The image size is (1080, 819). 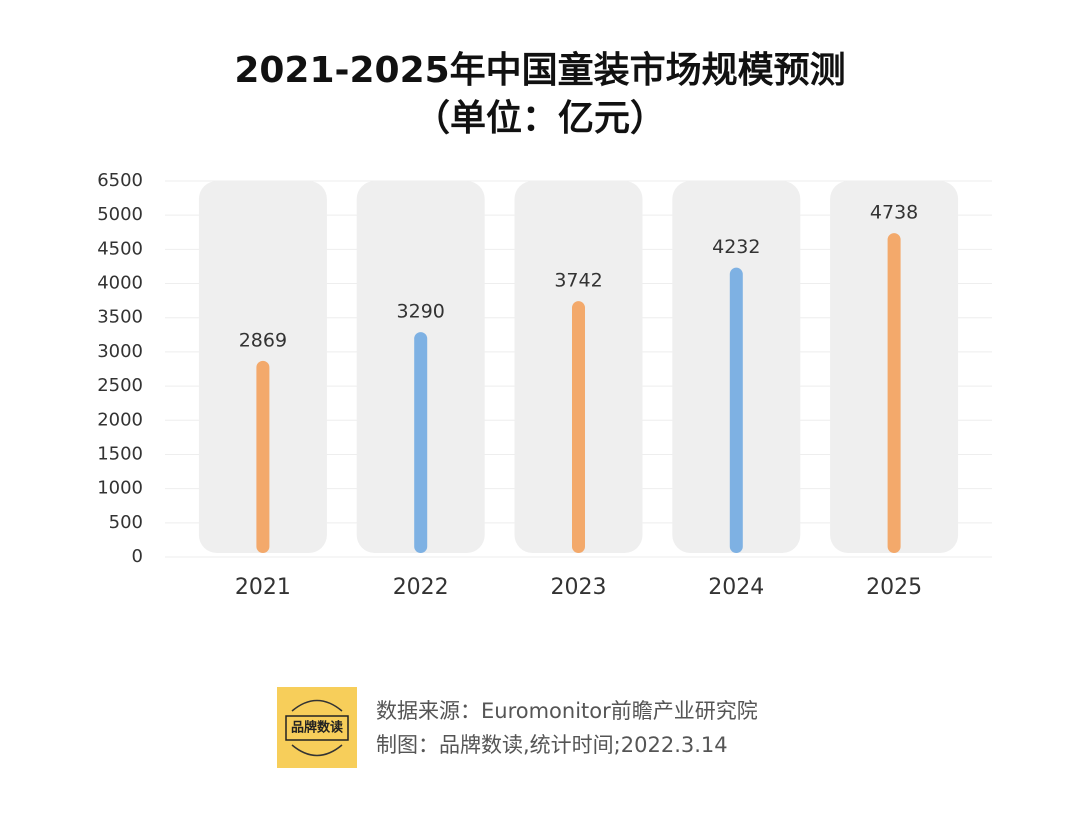 I want to click on chart-title: 2021-2025年中国童装市场规模预测, so click(x=539, y=70).